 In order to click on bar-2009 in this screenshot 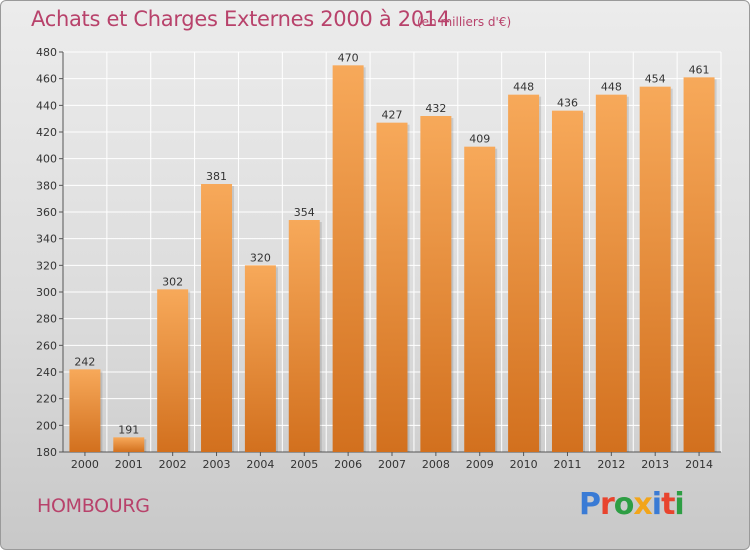, I will do `click(480, 299)`.